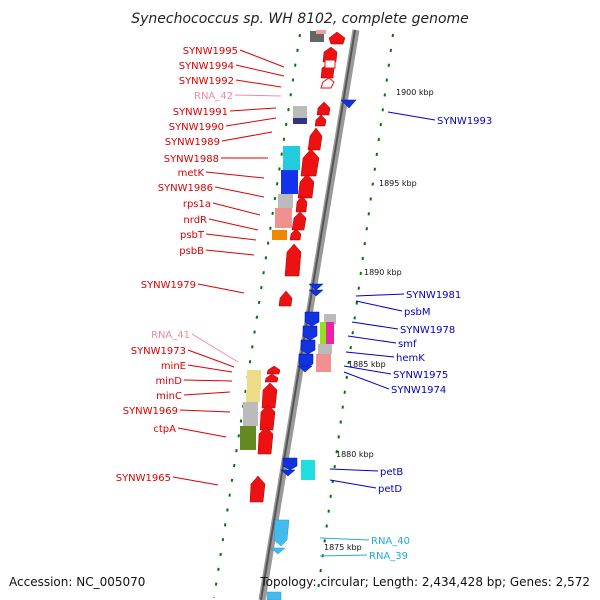  I want to click on gene-label: SYNW1992, so click(206, 81).